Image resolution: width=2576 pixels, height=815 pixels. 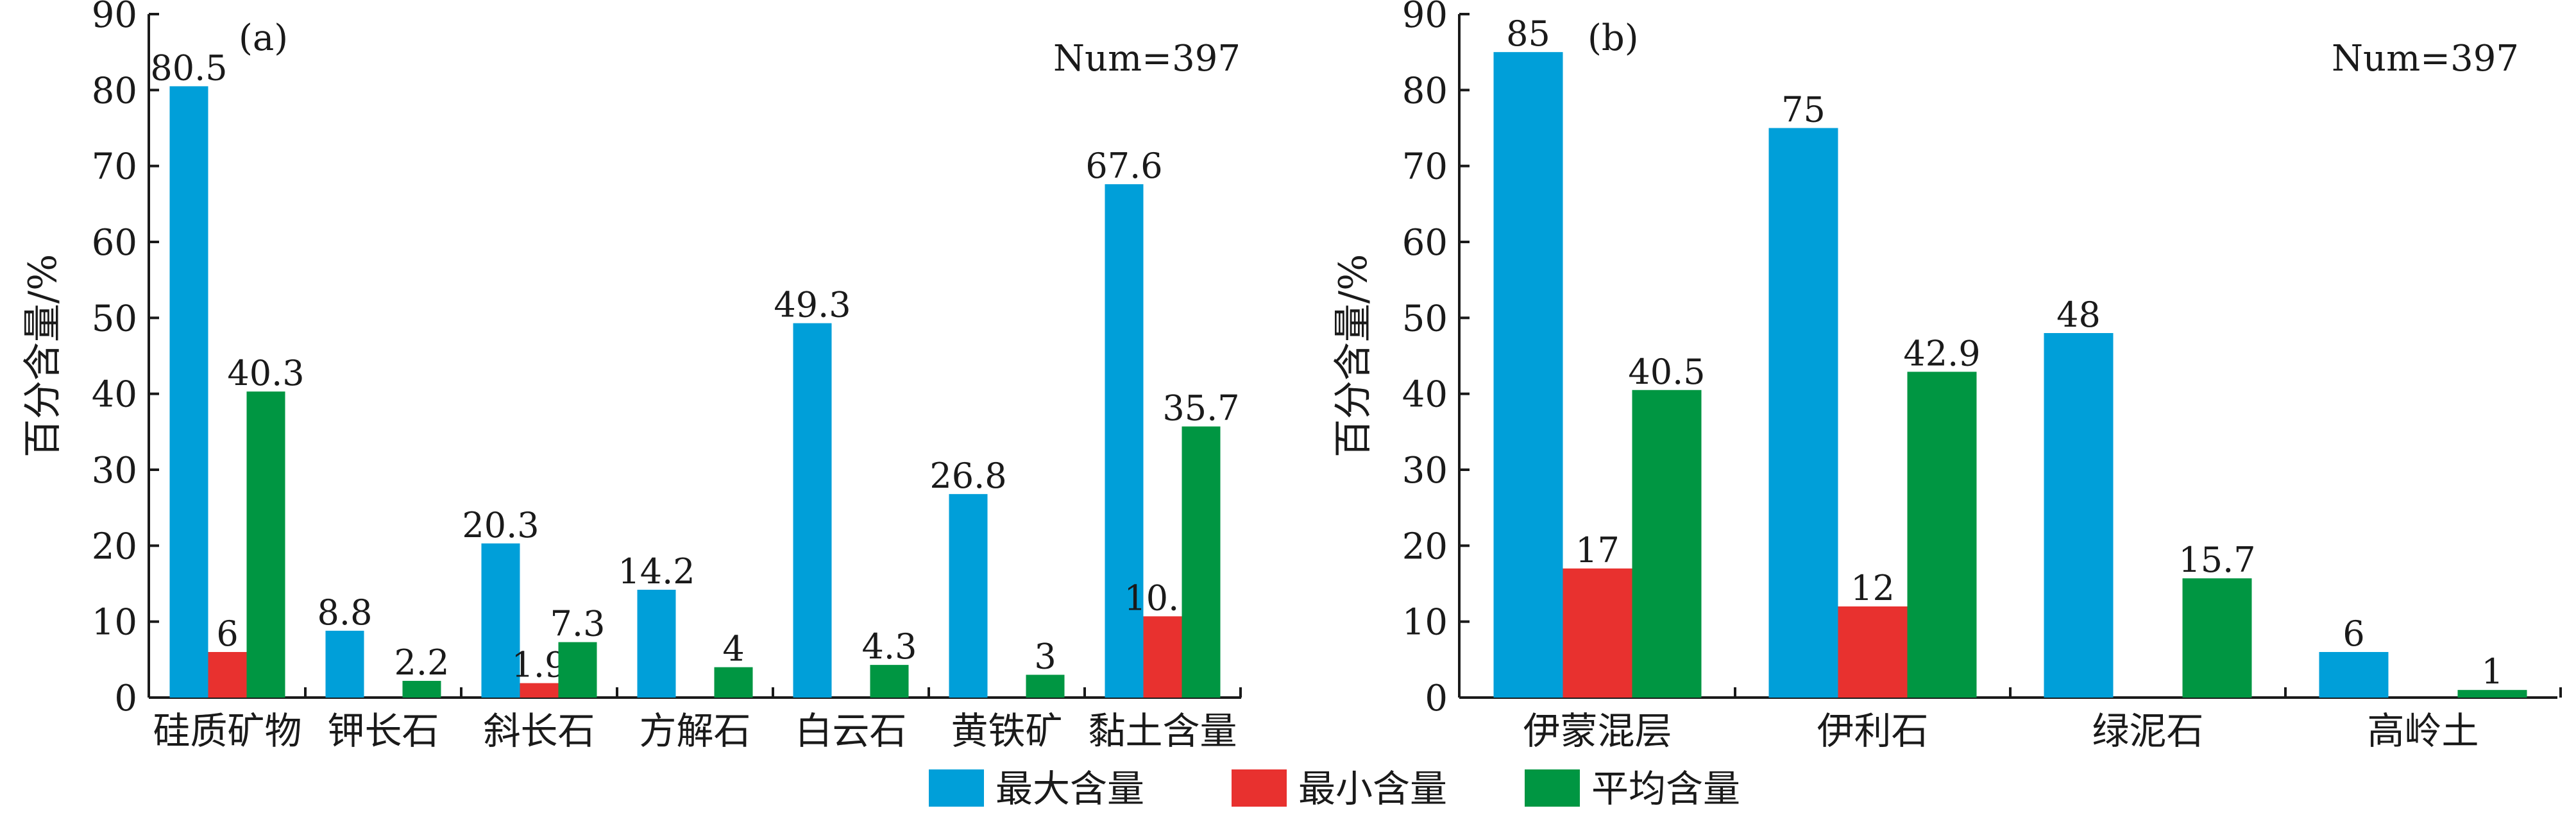 I want to click on x-tick-label: 伊蒙混层, so click(x=1597, y=731).